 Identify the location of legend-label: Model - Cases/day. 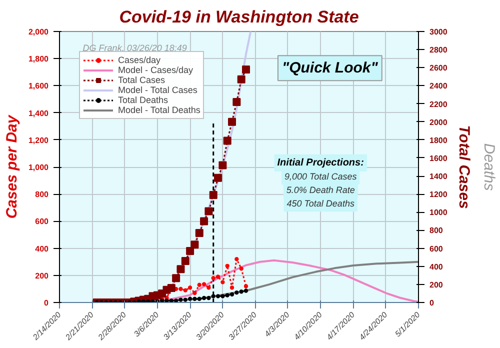
(156, 70).